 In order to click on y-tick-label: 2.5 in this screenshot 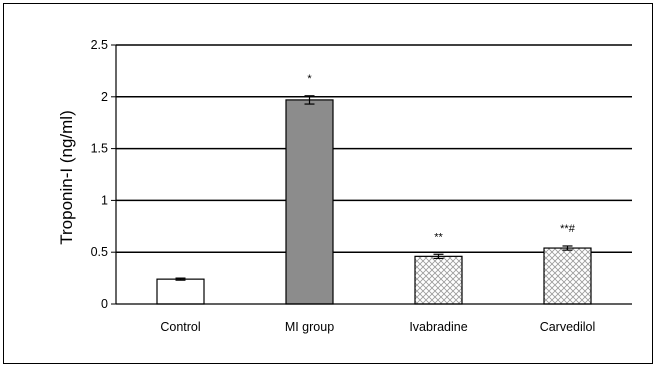, I will do `click(99, 45)`.